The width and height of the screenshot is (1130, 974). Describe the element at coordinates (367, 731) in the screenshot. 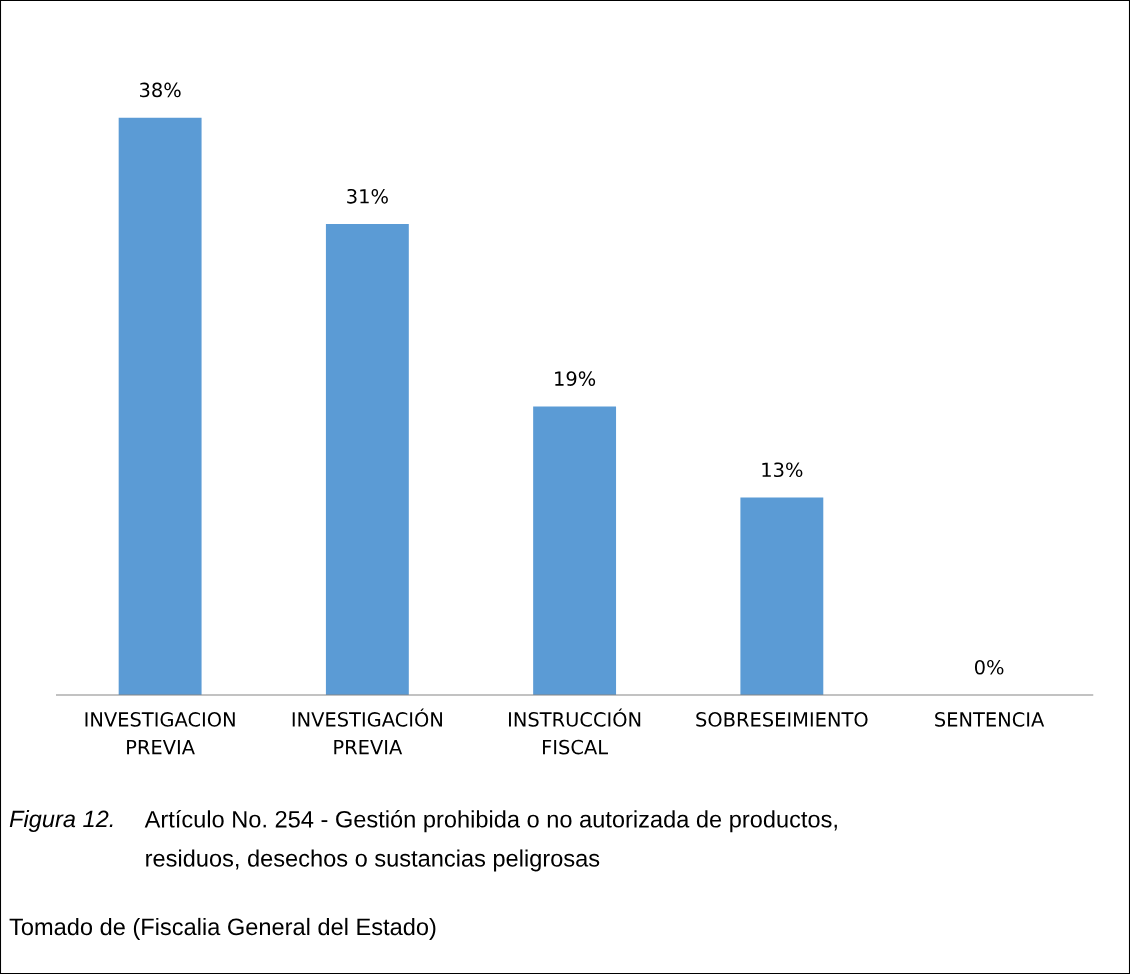

I see `x-tick-label: INVESTIGACIÓN PREVIA` at that location.